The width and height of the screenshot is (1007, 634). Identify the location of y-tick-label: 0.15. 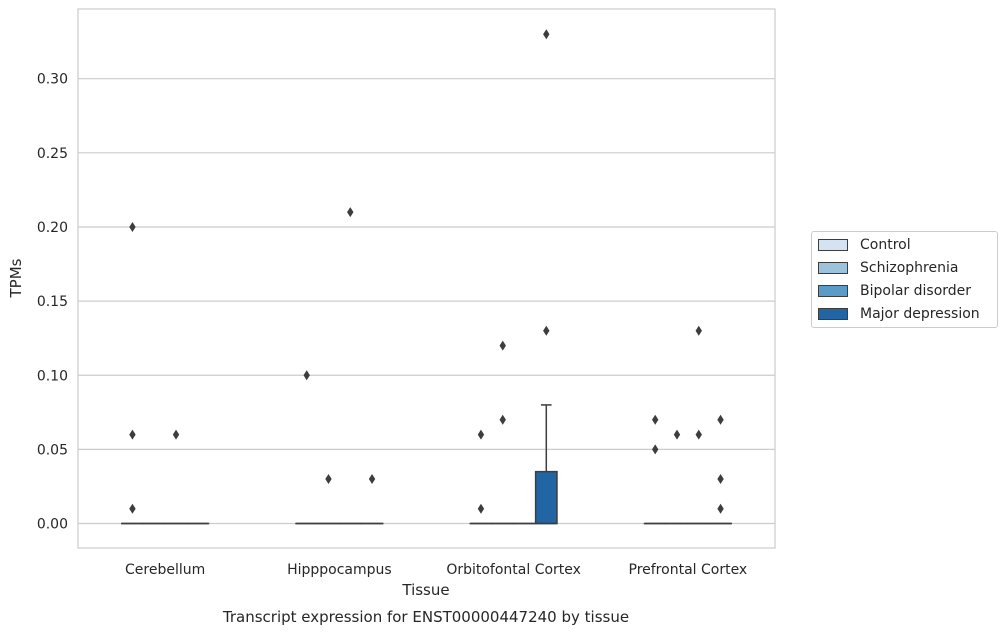
(52, 302).